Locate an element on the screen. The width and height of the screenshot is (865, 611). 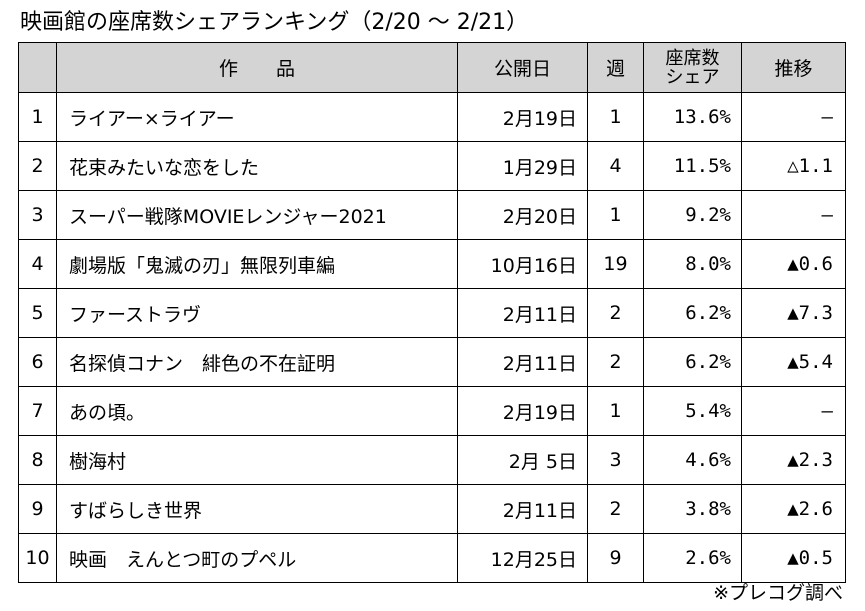
table-row: 10 映画 えんとつ町のプペル 12月25日 9 2.6% ▲0.5 is located at coordinates (432, 558).